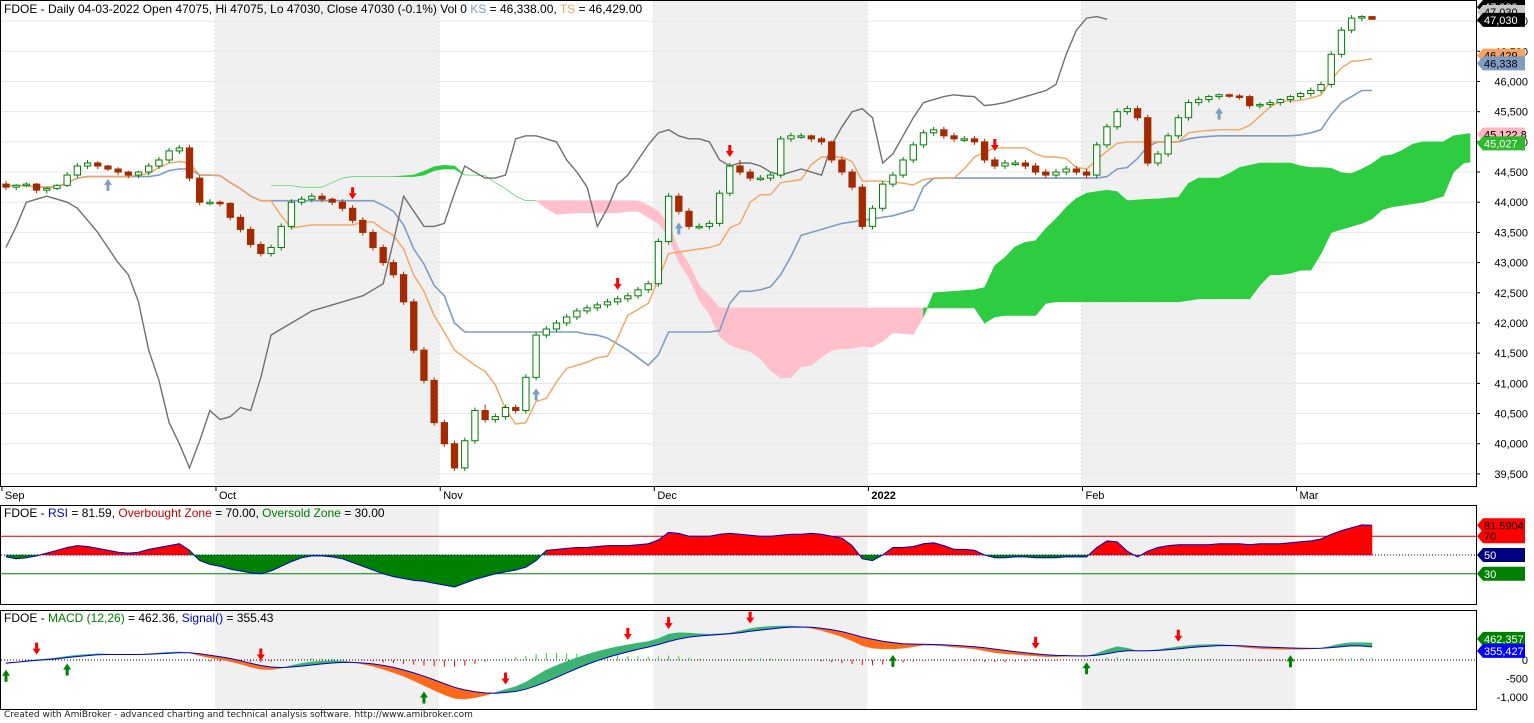 Image resolution: width=1534 pixels, height=723 pixels. I want to click on price-tick-label: 41,000, so click(1511, 384).